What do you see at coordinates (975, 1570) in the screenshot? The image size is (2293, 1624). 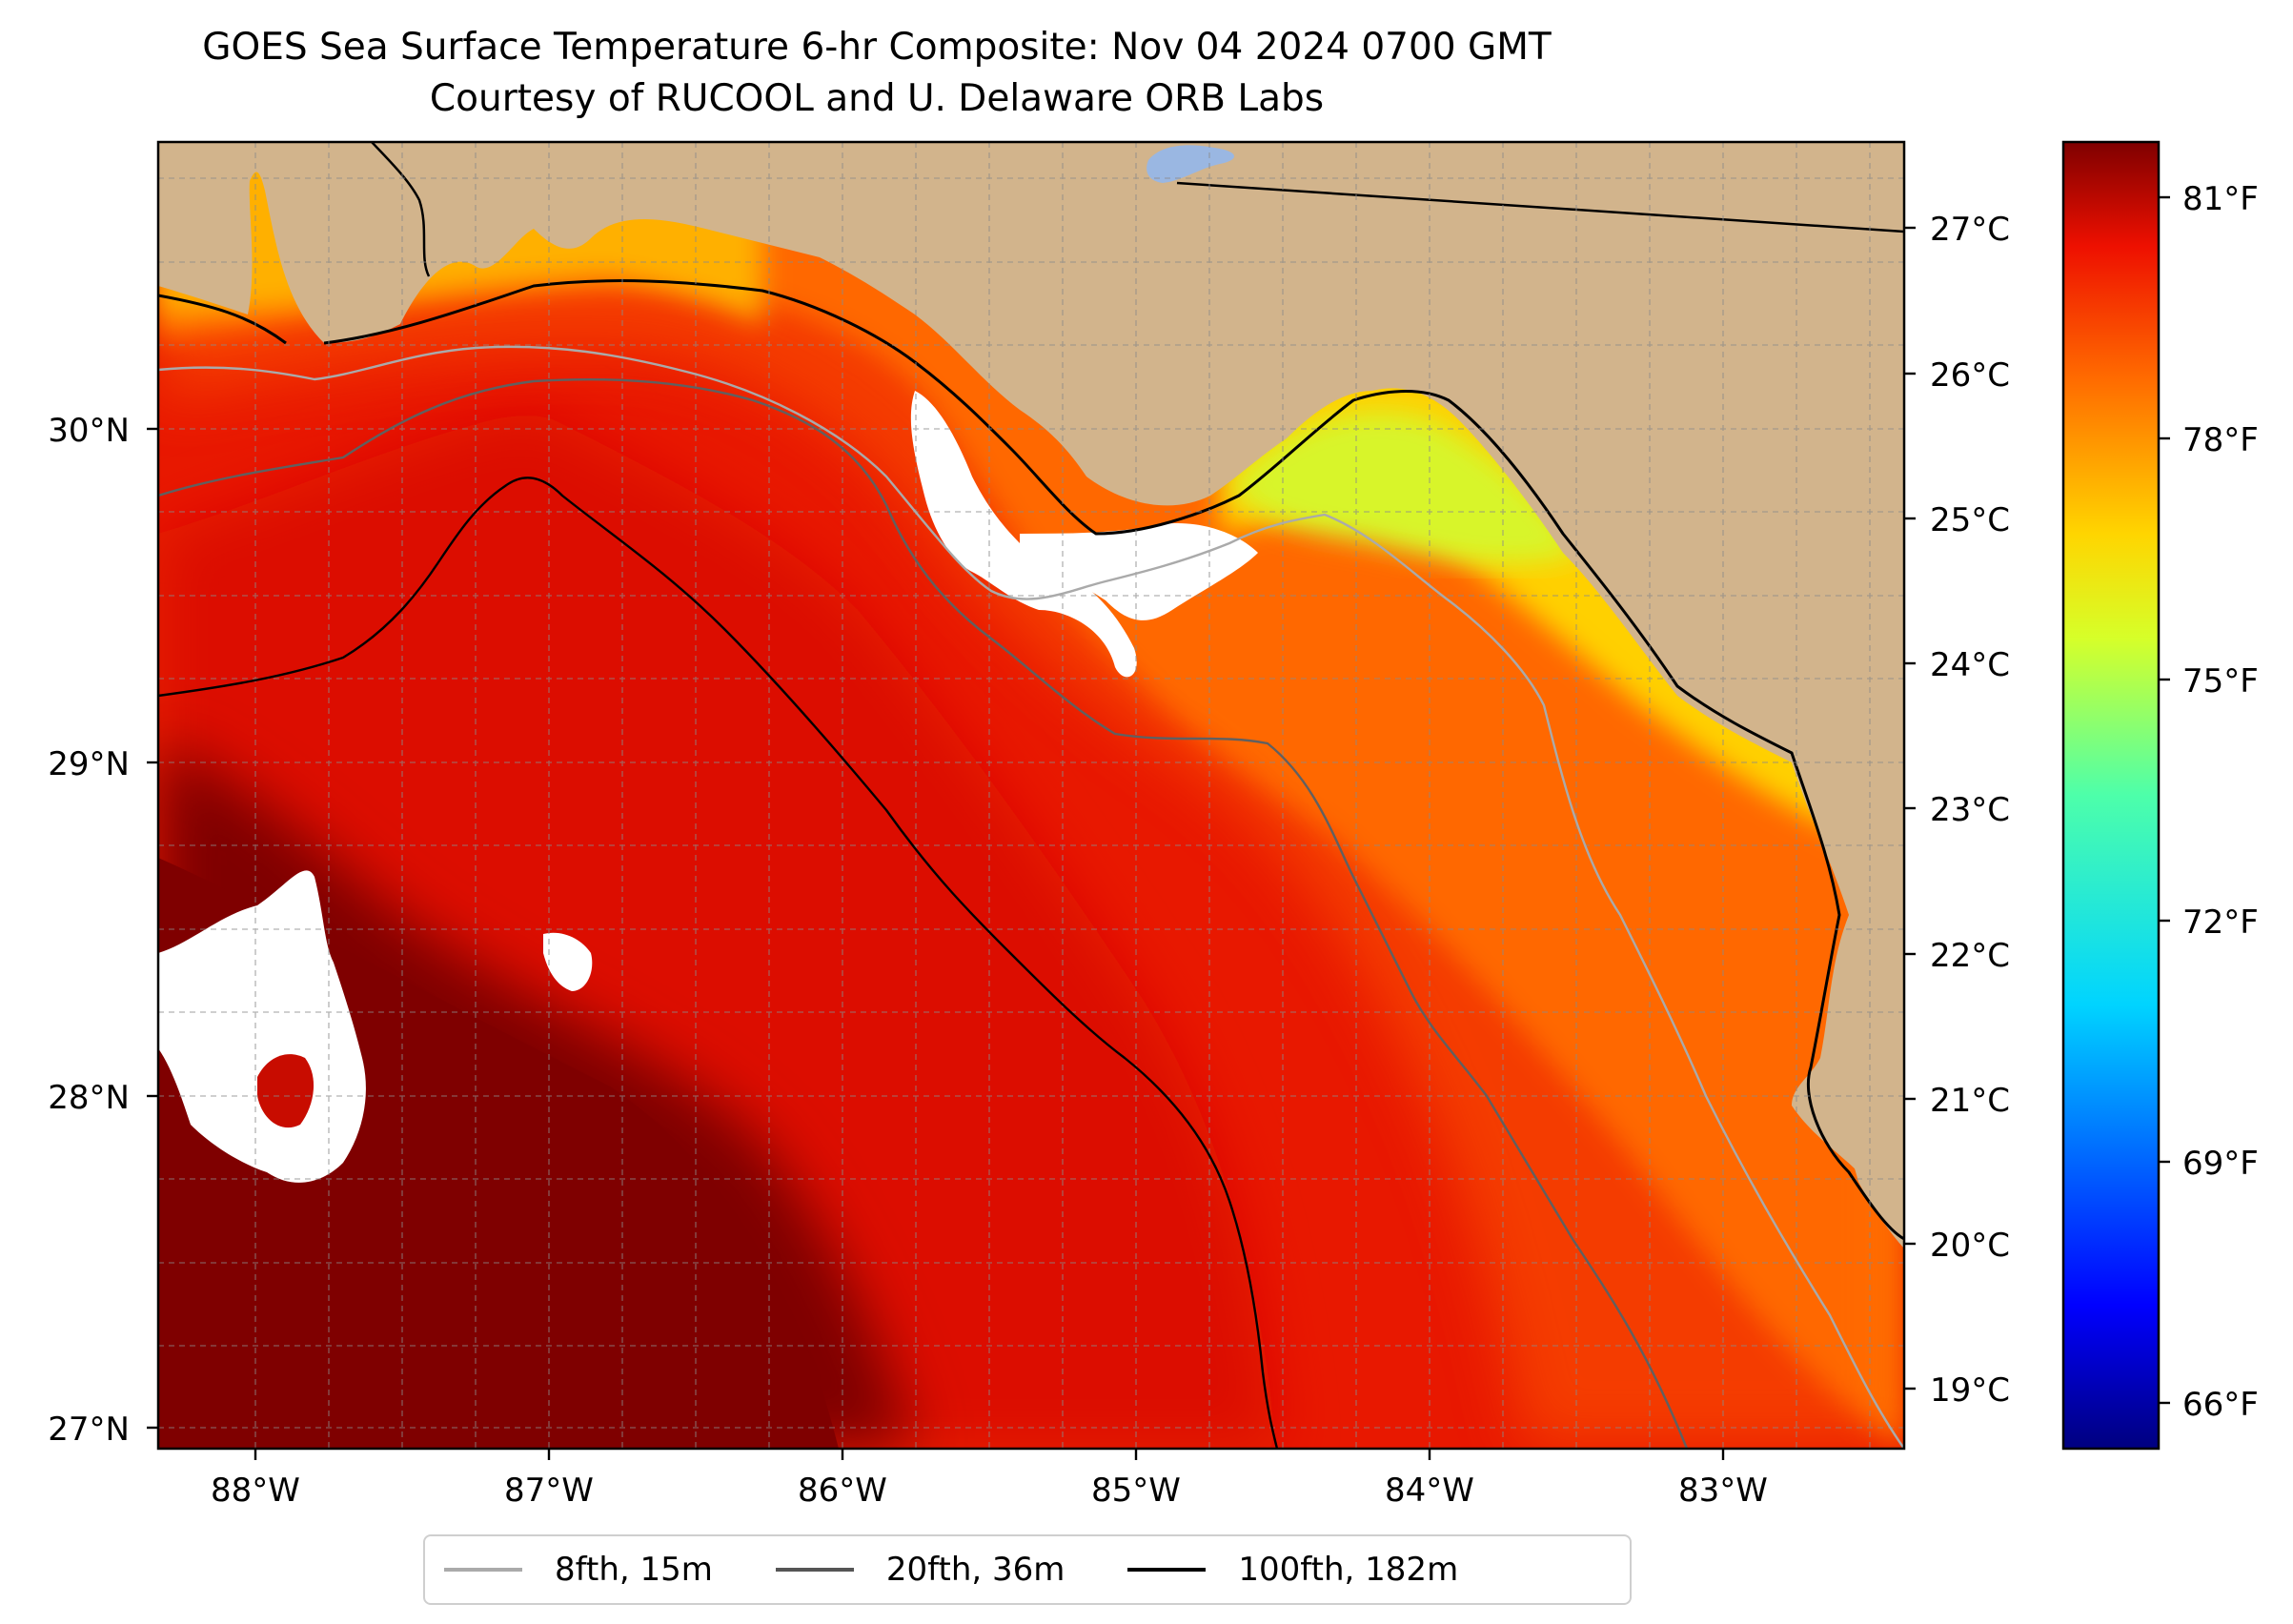 I see `legend-label-20fth: 20fth, 36m` at bounding box center [975, 1570].